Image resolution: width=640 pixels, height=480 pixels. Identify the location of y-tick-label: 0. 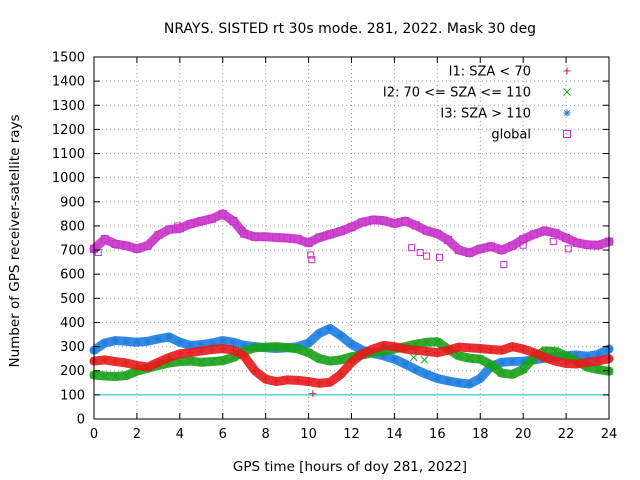
(81, 420).